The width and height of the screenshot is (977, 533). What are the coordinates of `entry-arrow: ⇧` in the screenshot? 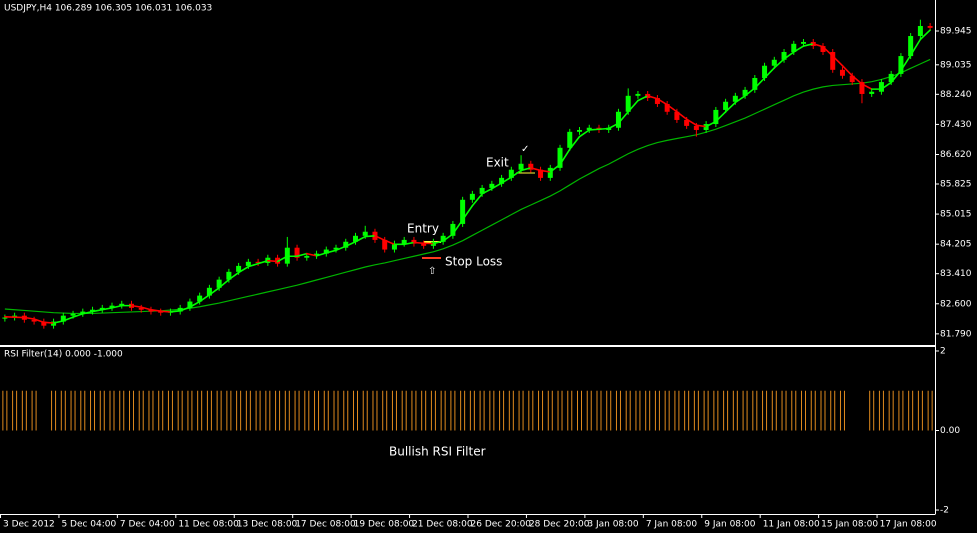 It's located at (432, 271).